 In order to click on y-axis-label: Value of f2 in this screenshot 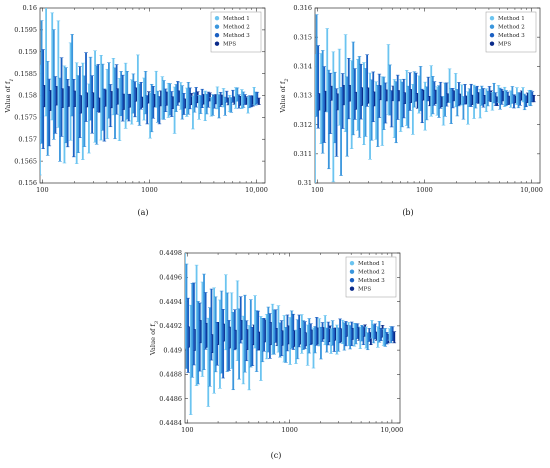, I will do `click(284, 95)`.